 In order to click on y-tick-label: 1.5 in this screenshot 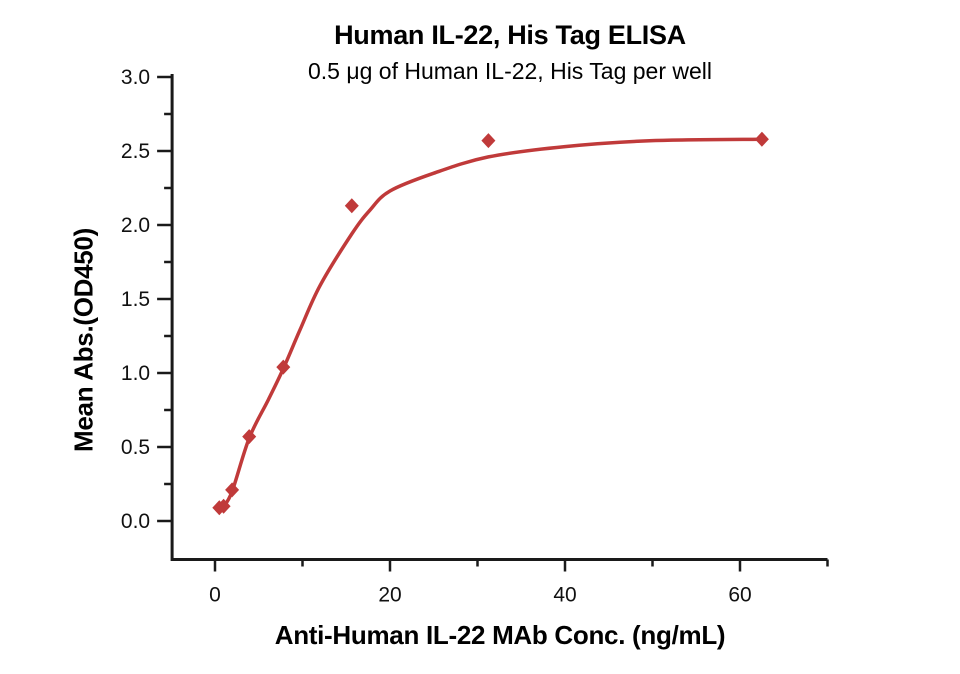, I will do `click(135, 299)`.